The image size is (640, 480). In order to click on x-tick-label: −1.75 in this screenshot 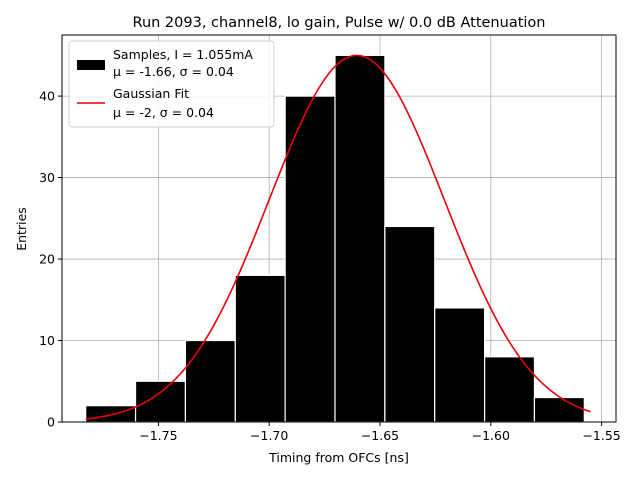, I will do `click(158, 435)`.